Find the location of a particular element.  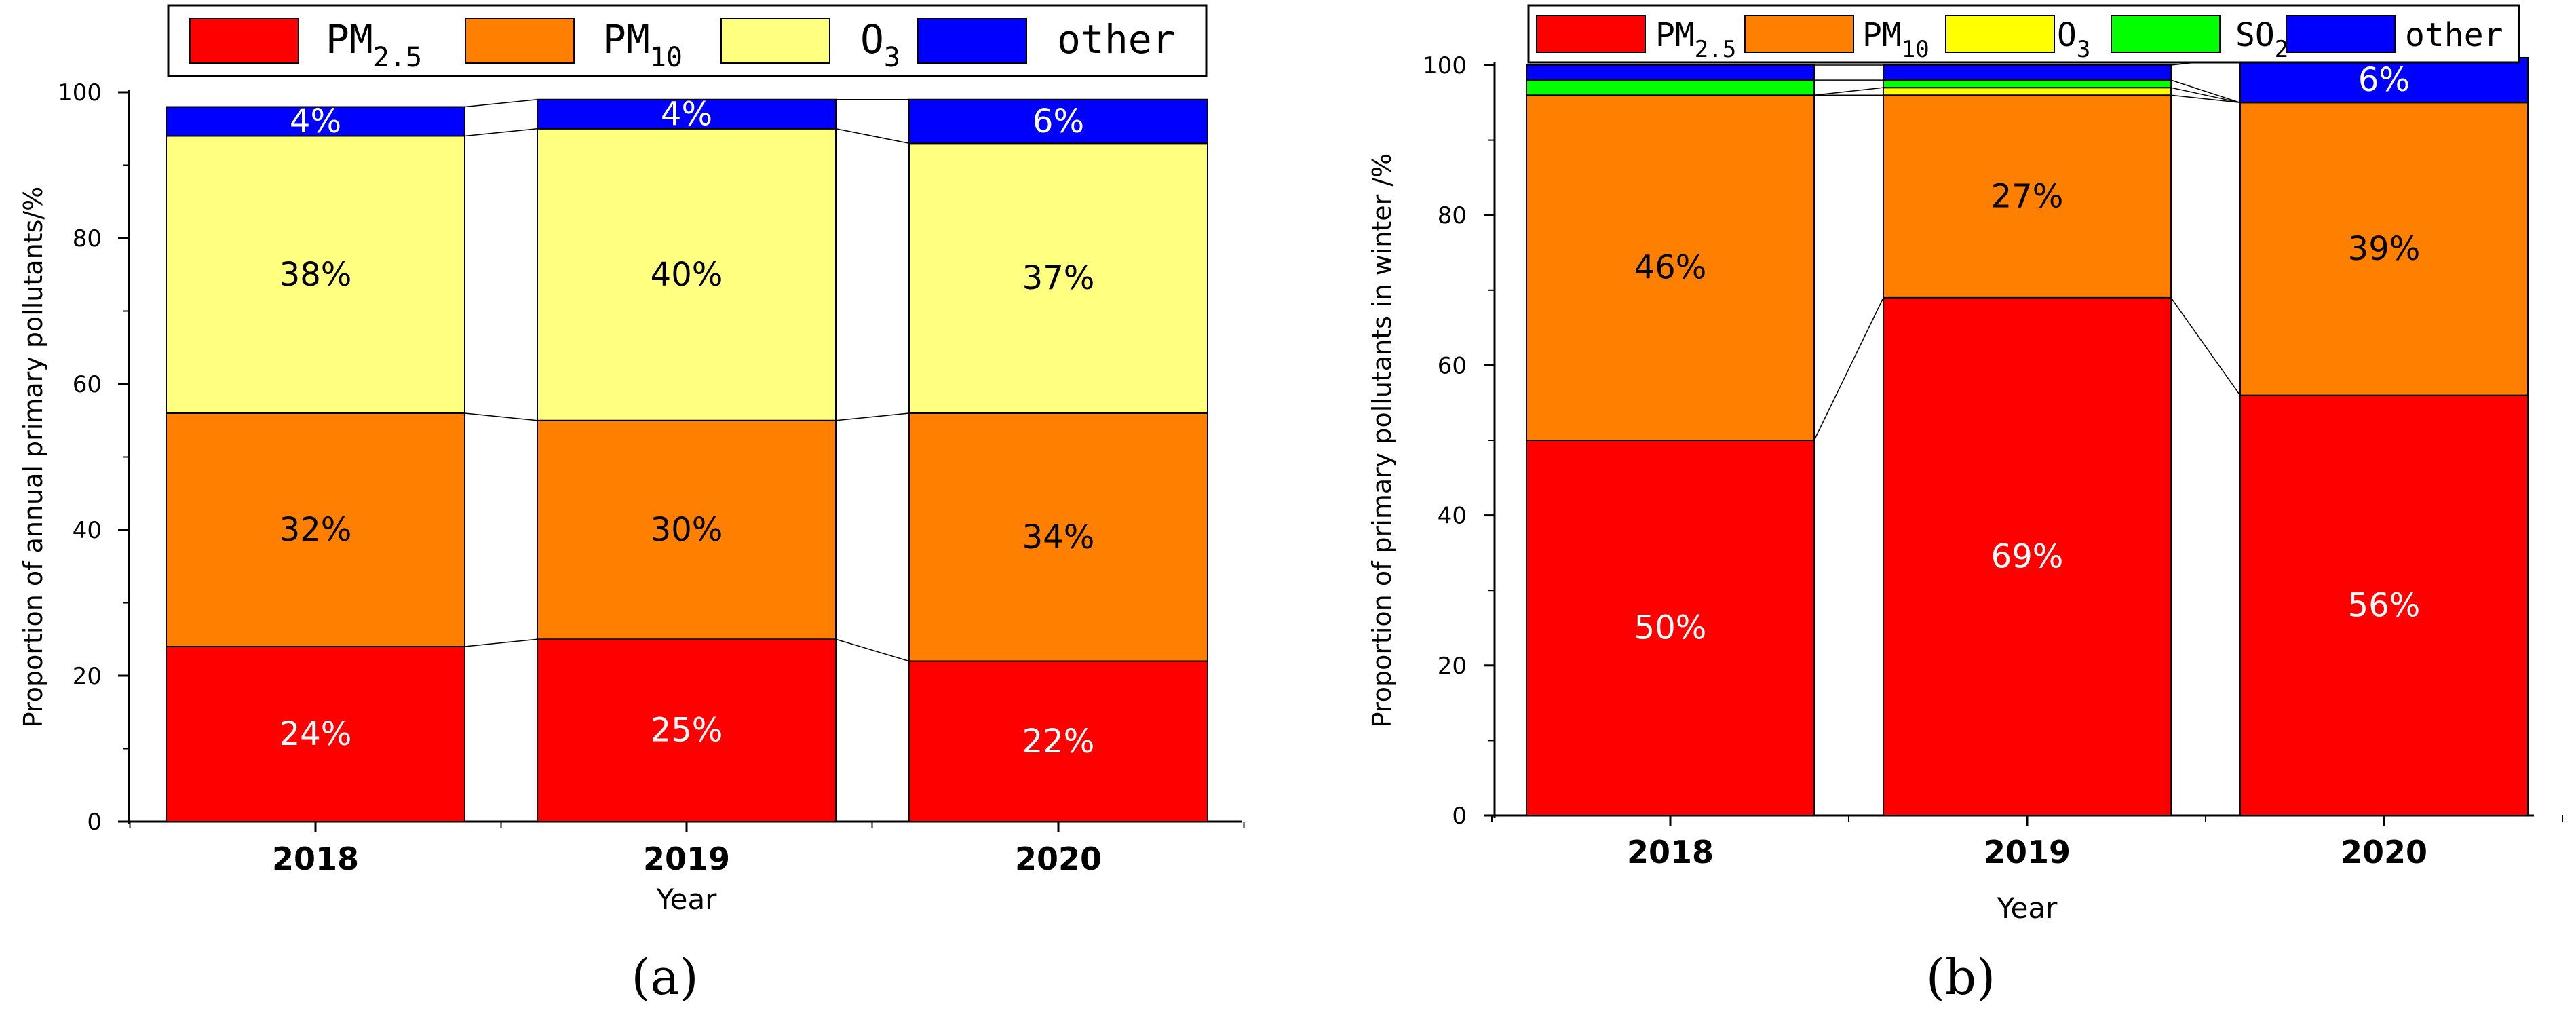

legend-label: other is located at coordinates (1116, 39).